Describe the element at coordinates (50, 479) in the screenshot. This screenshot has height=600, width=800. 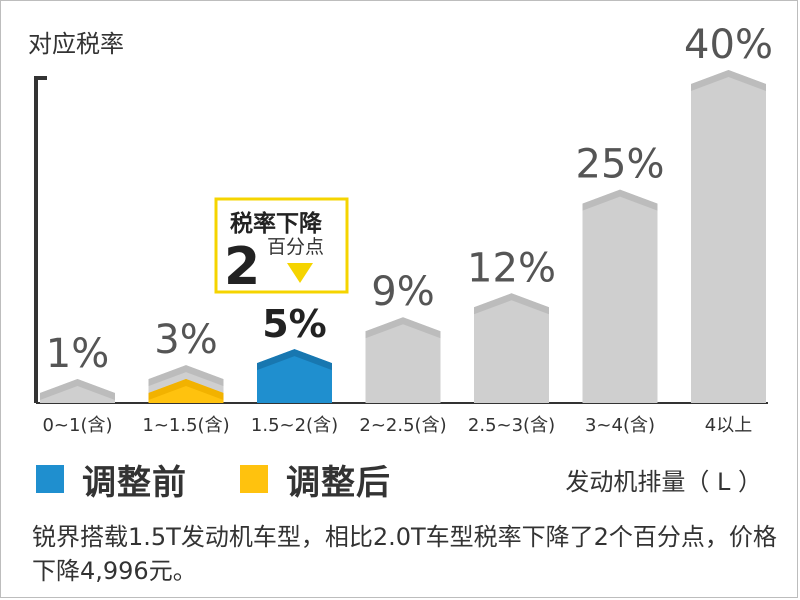
I see `legend-swatch-before` at that location.